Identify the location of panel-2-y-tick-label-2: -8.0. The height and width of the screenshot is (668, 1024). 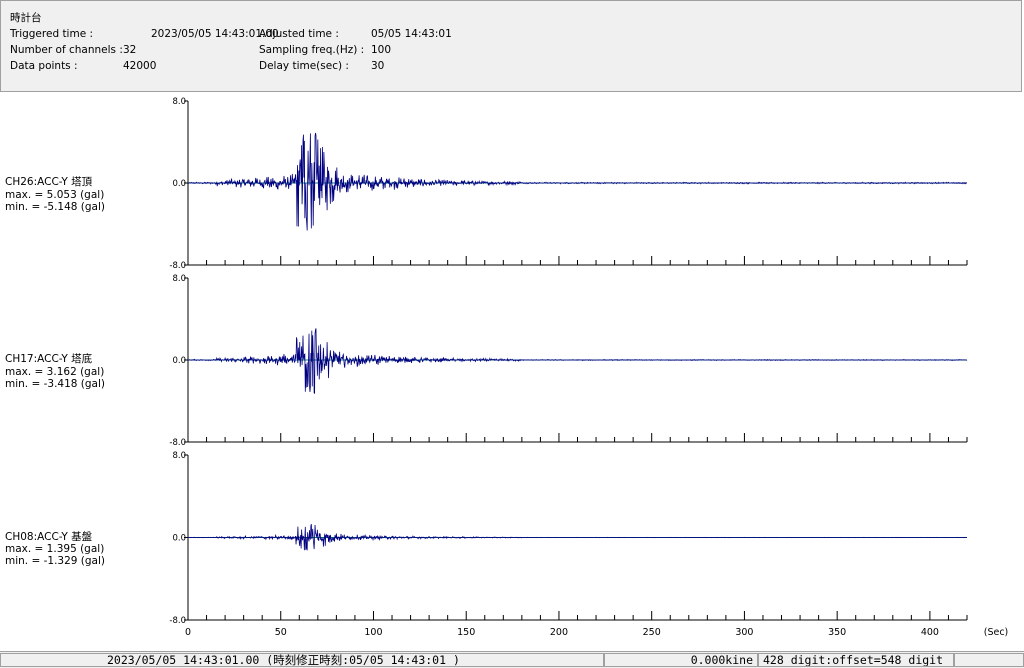
(177, 621).